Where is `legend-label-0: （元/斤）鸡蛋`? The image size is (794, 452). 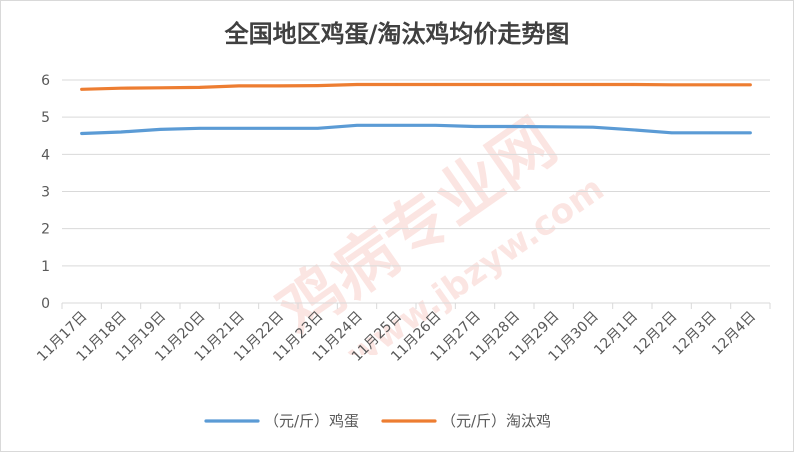 legend-label-0: （元/斤）鸡蛋 is located at coordinates (311, 421).